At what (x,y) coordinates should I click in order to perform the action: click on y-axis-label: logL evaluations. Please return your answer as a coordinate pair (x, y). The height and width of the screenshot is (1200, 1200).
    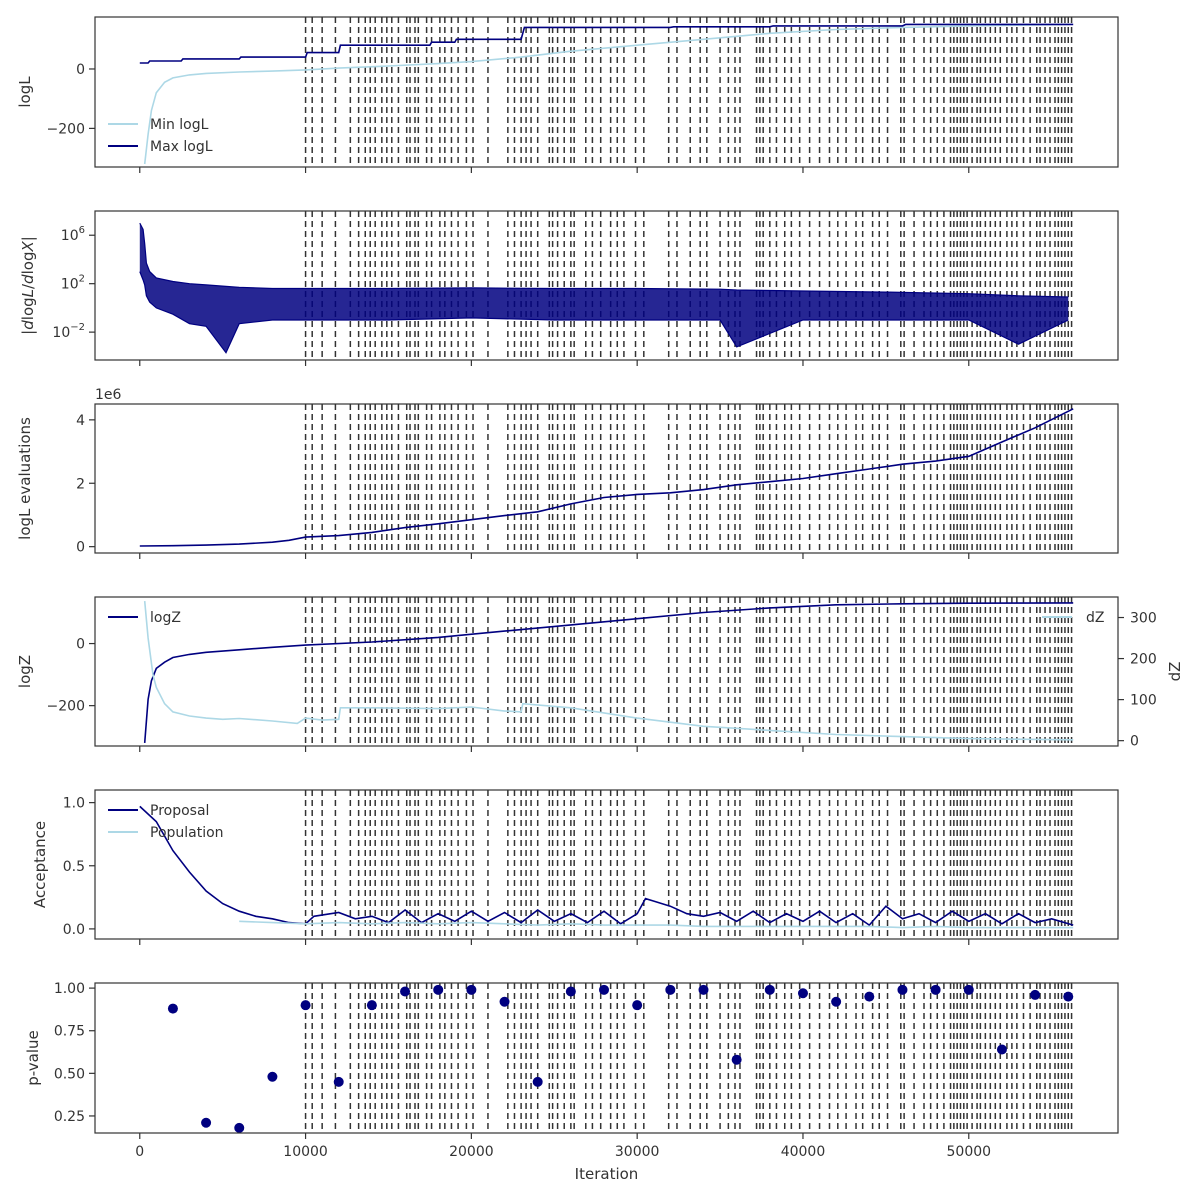
    Looking at the image, I should click on (25, 478).